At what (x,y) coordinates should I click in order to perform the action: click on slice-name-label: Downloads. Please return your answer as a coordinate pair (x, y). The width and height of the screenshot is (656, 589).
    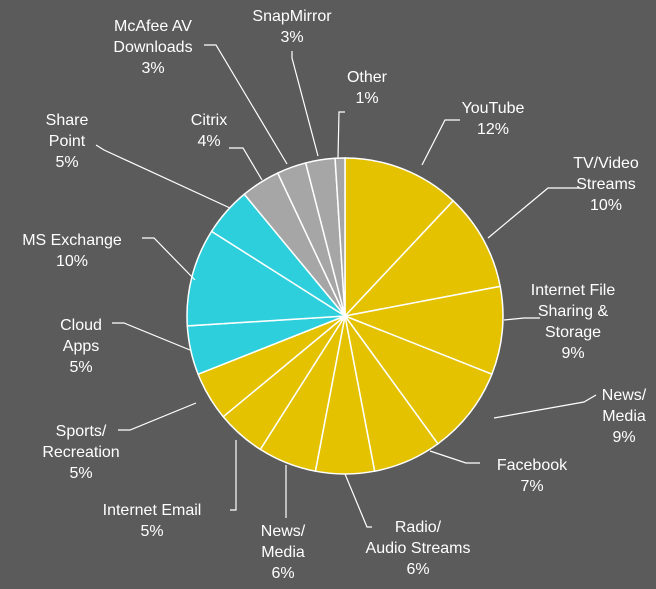
    Looking at the image, I should click on (152, 47).